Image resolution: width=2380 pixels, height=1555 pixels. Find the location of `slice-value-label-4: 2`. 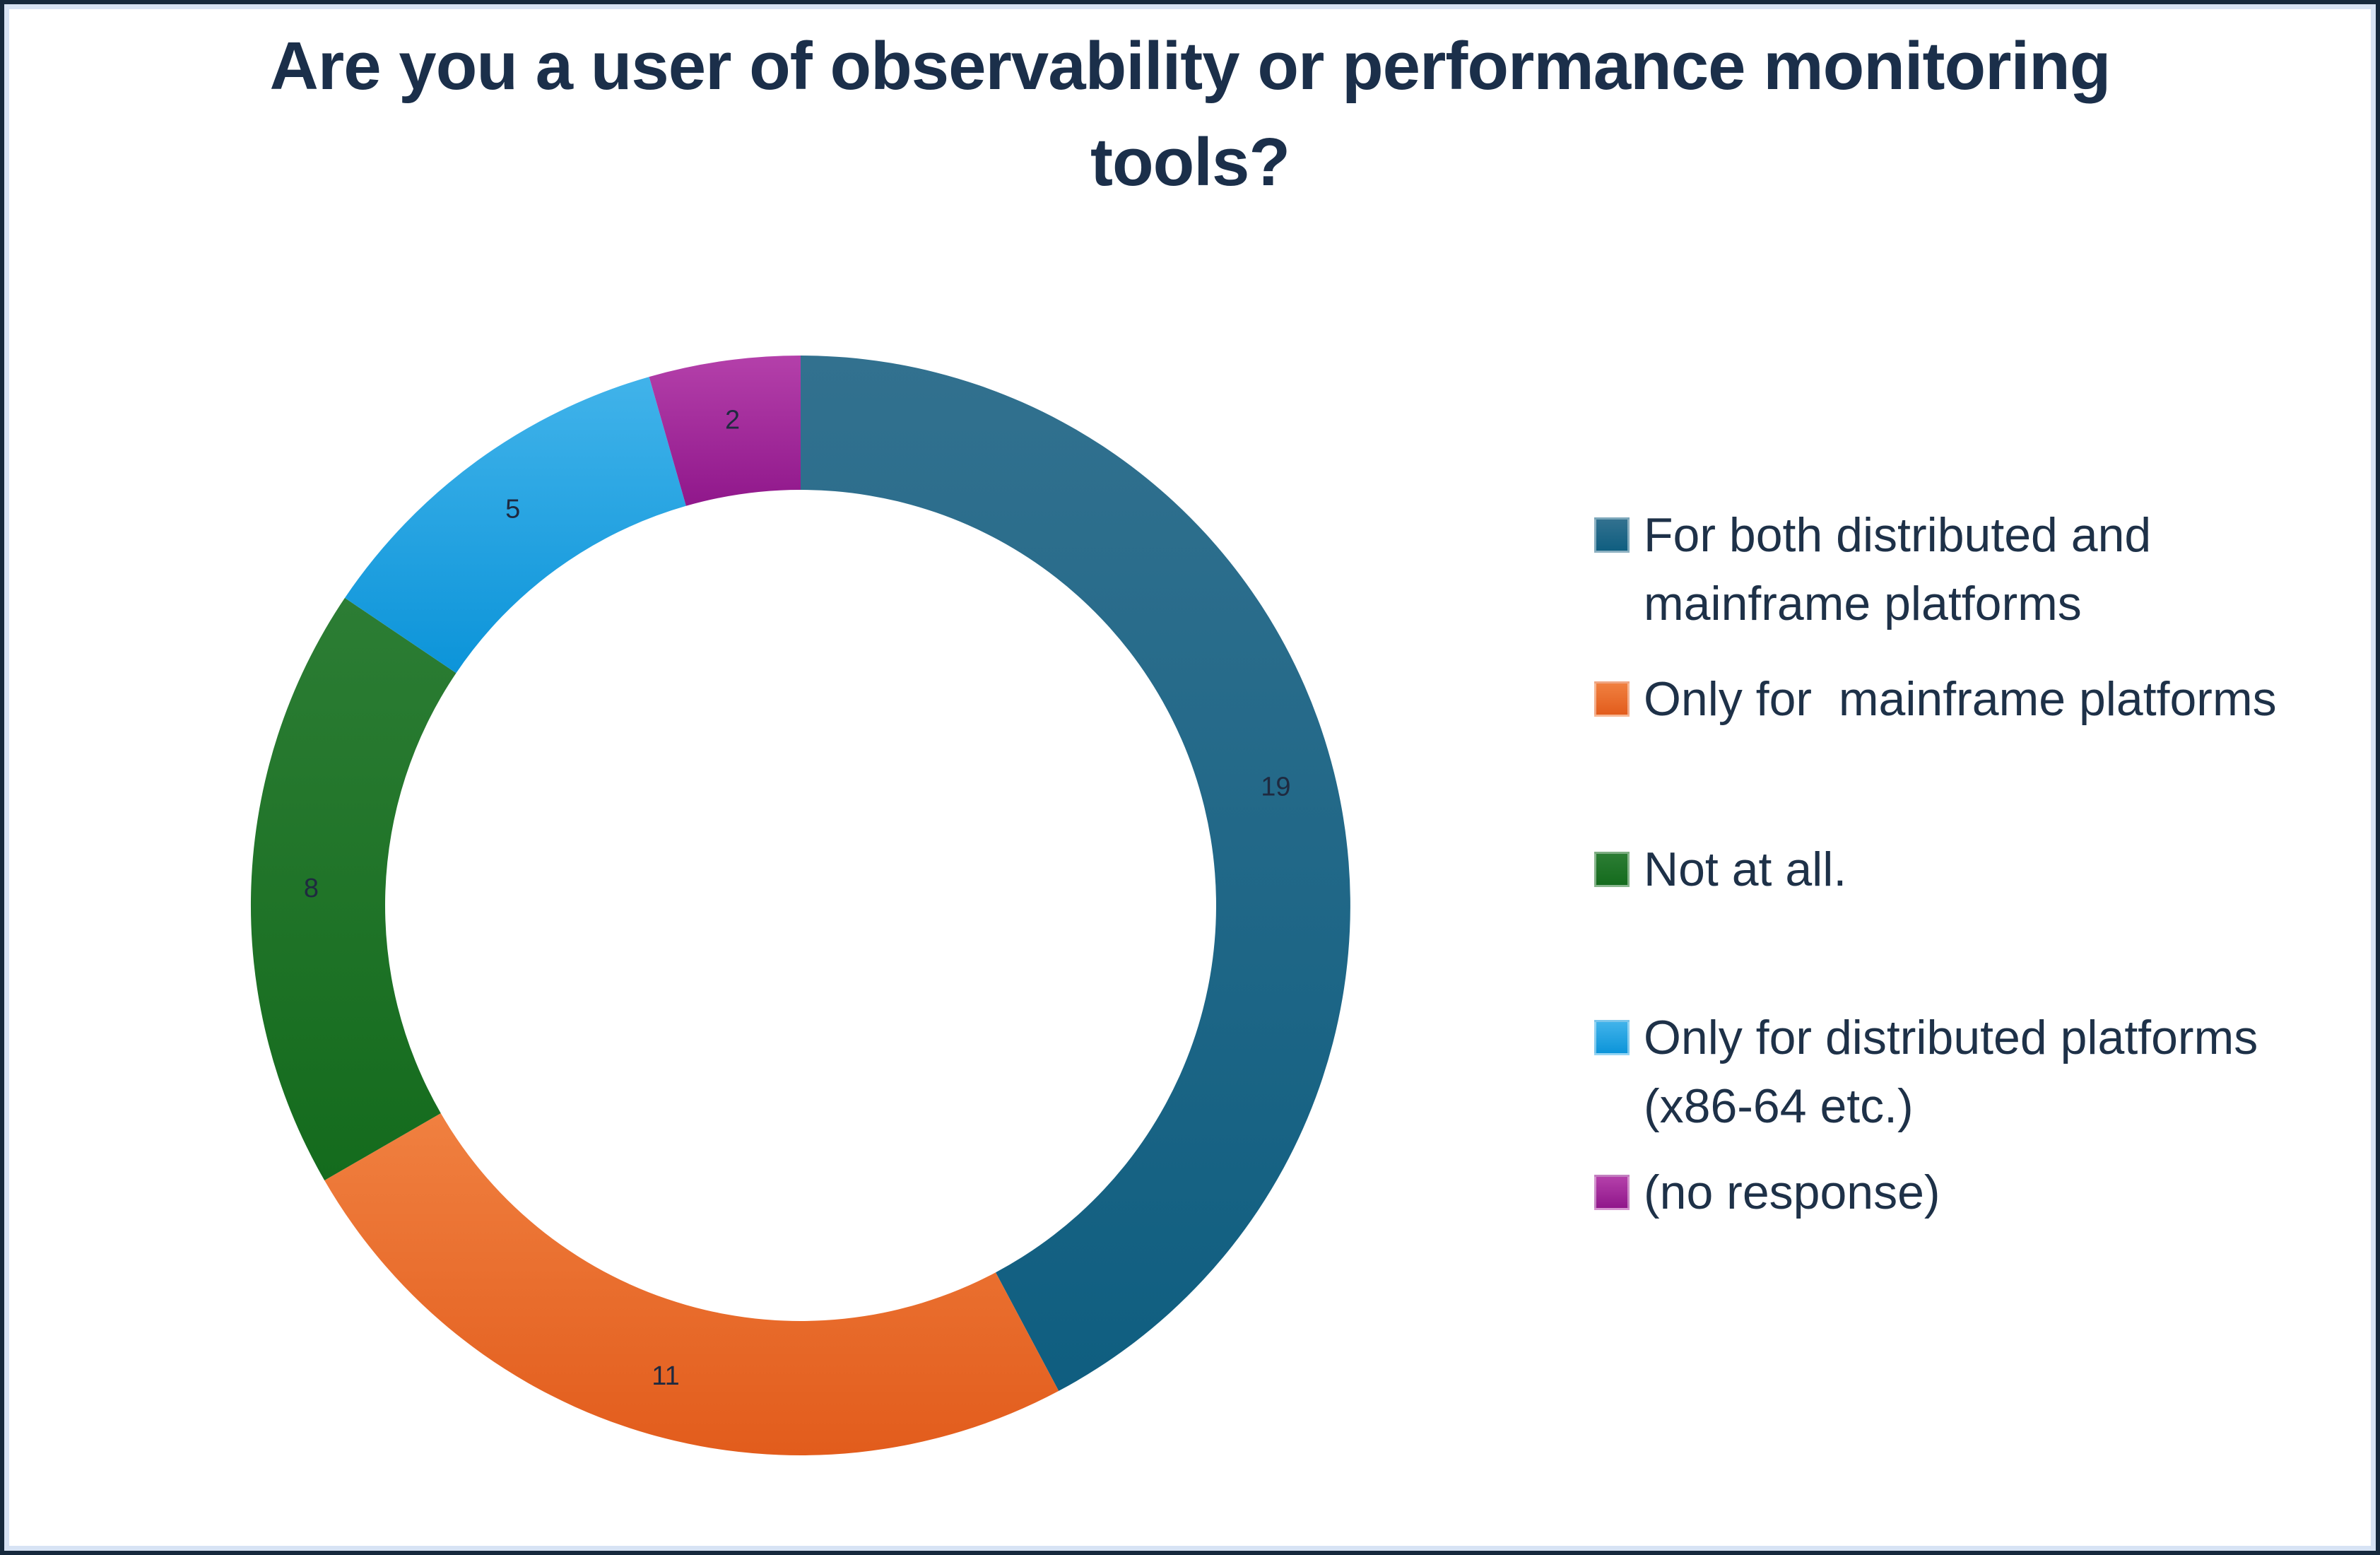

slice-value-label-4: 2 is located at coordinates (733, 420).